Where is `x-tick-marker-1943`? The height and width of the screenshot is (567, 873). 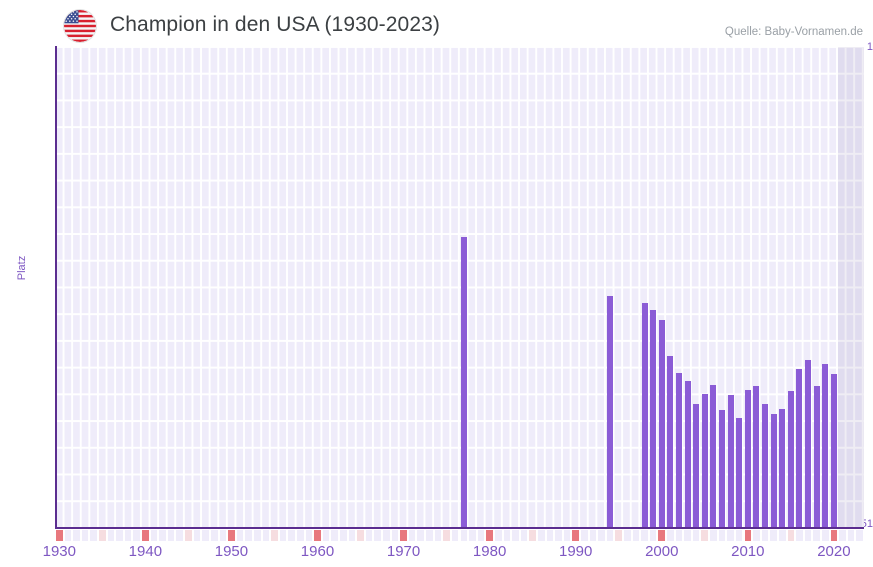 x-tick-marker-1943 is located at coordinates (171, 535).